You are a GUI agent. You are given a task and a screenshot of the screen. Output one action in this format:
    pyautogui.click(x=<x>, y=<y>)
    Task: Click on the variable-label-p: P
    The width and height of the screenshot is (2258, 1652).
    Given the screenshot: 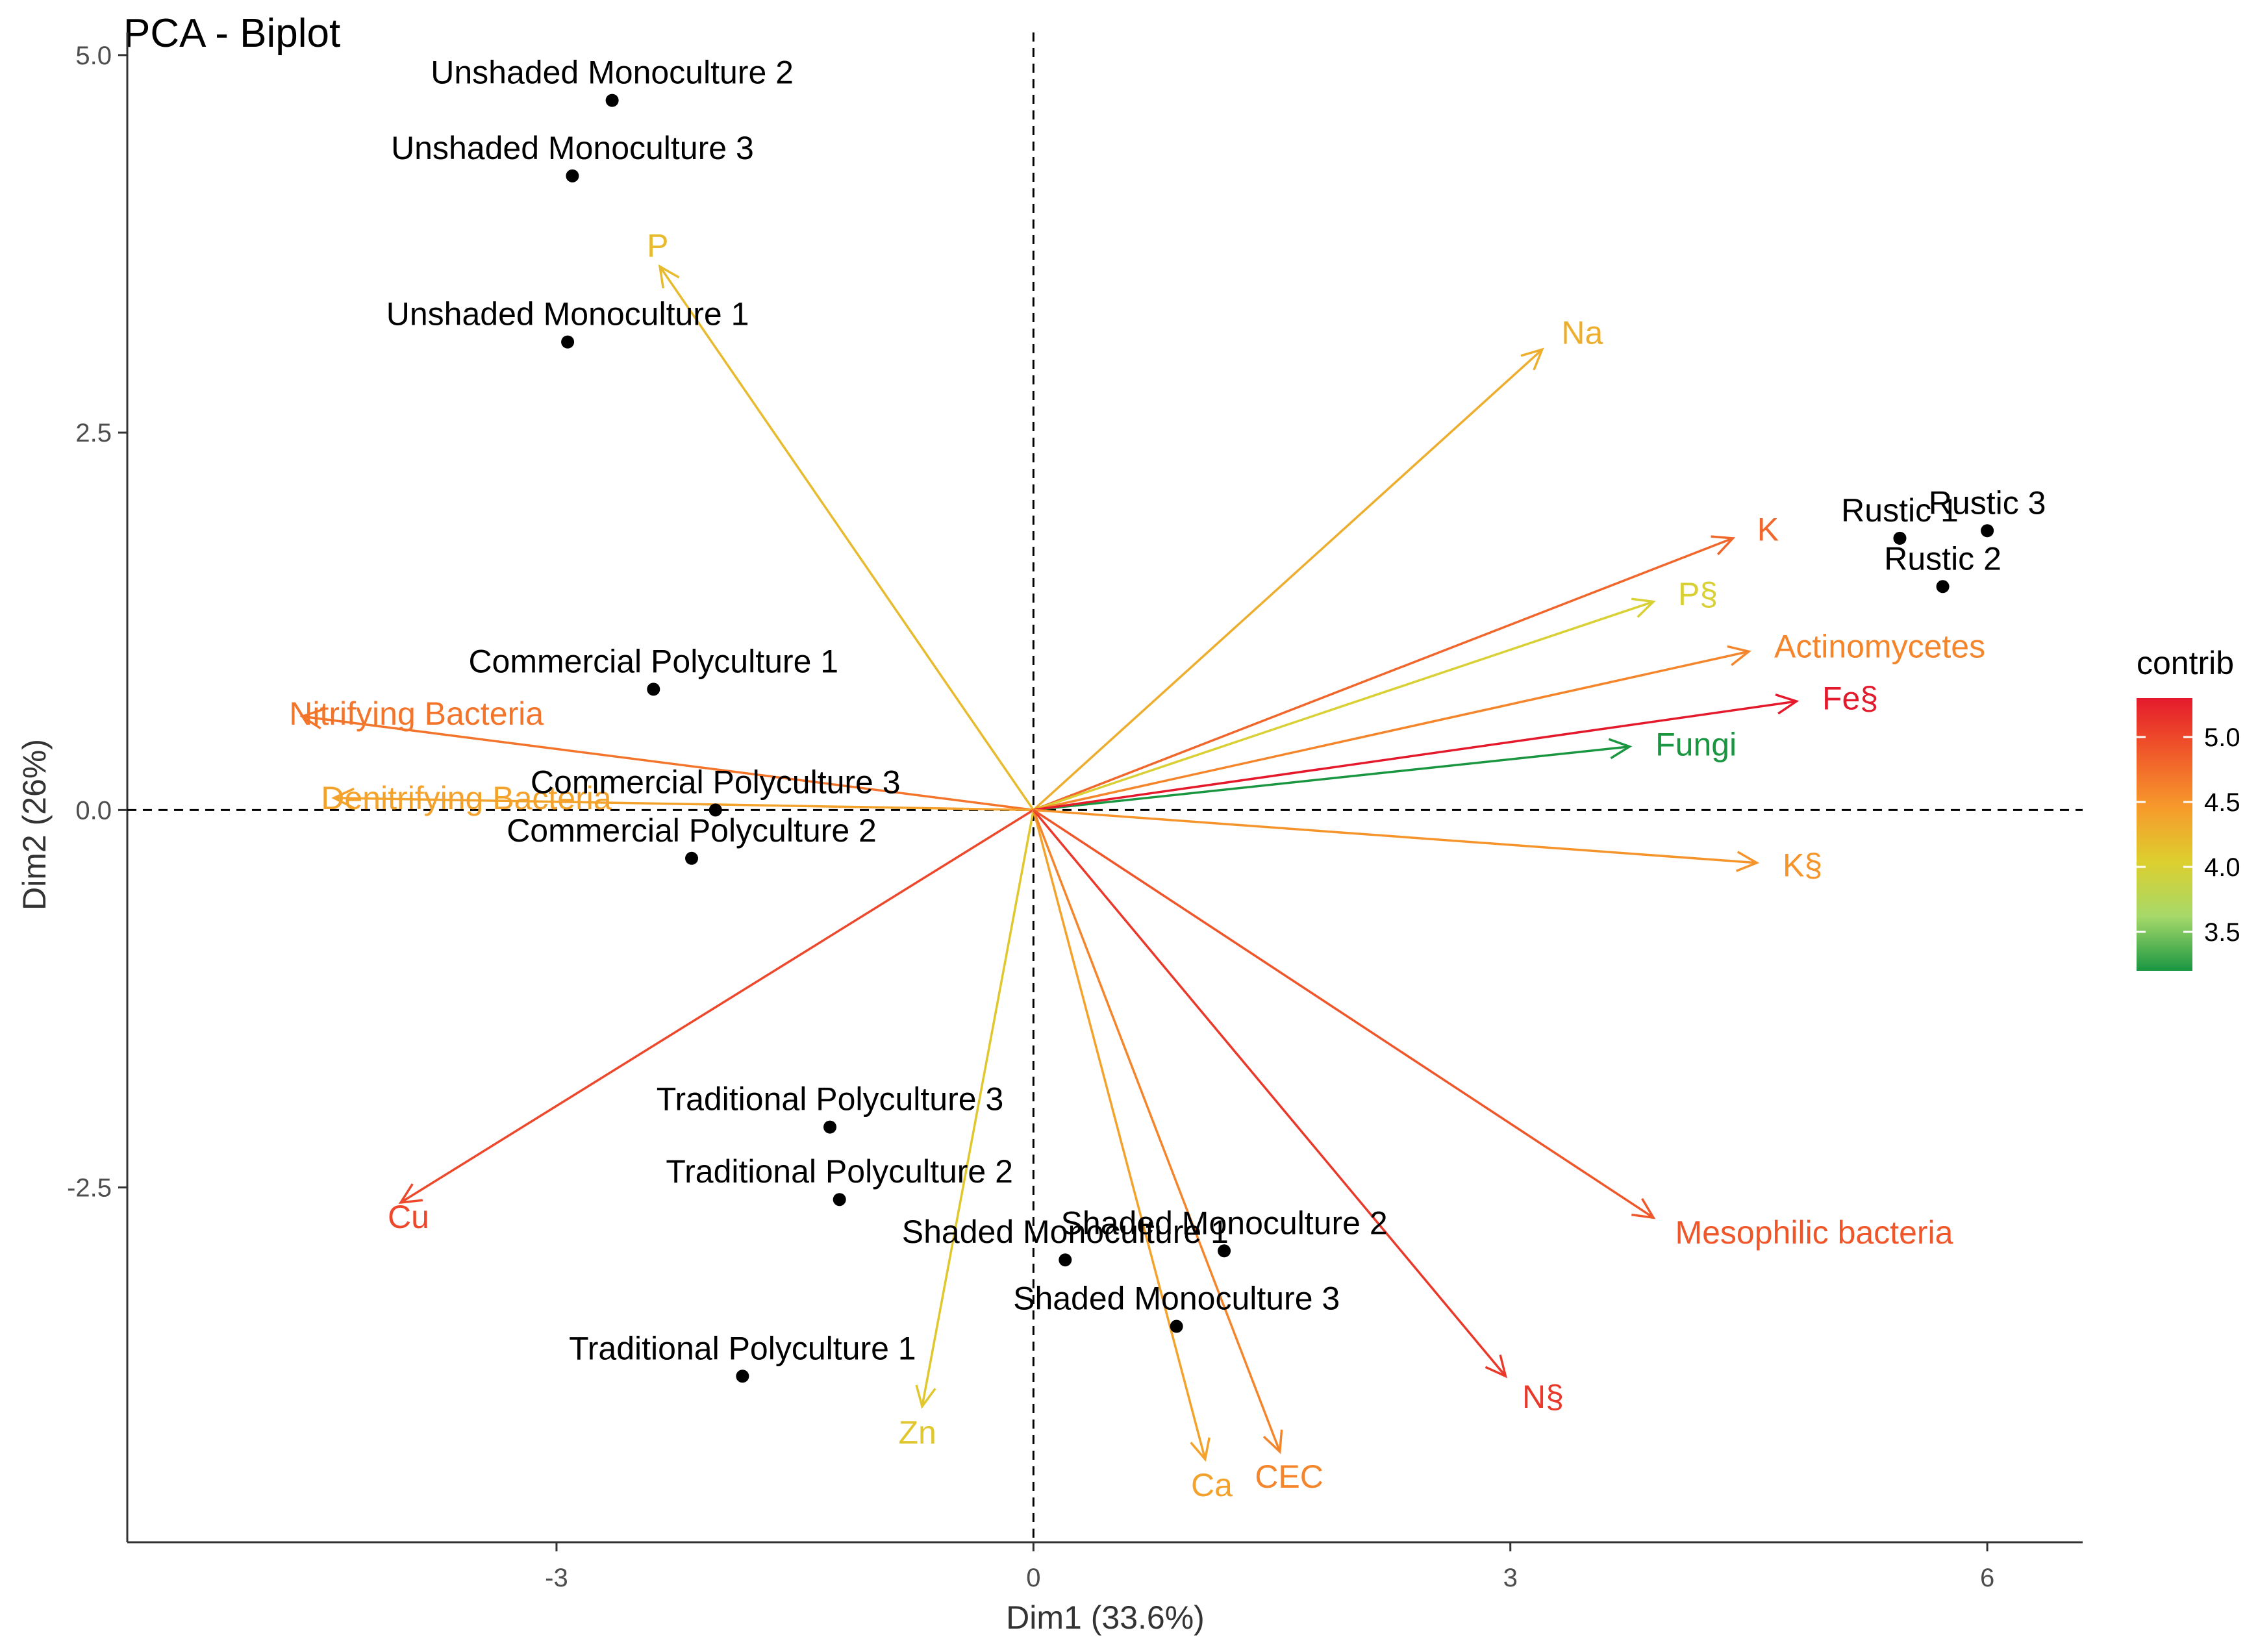 What is the action you would take?
    pyautogui.click(x=657, y=246)
    